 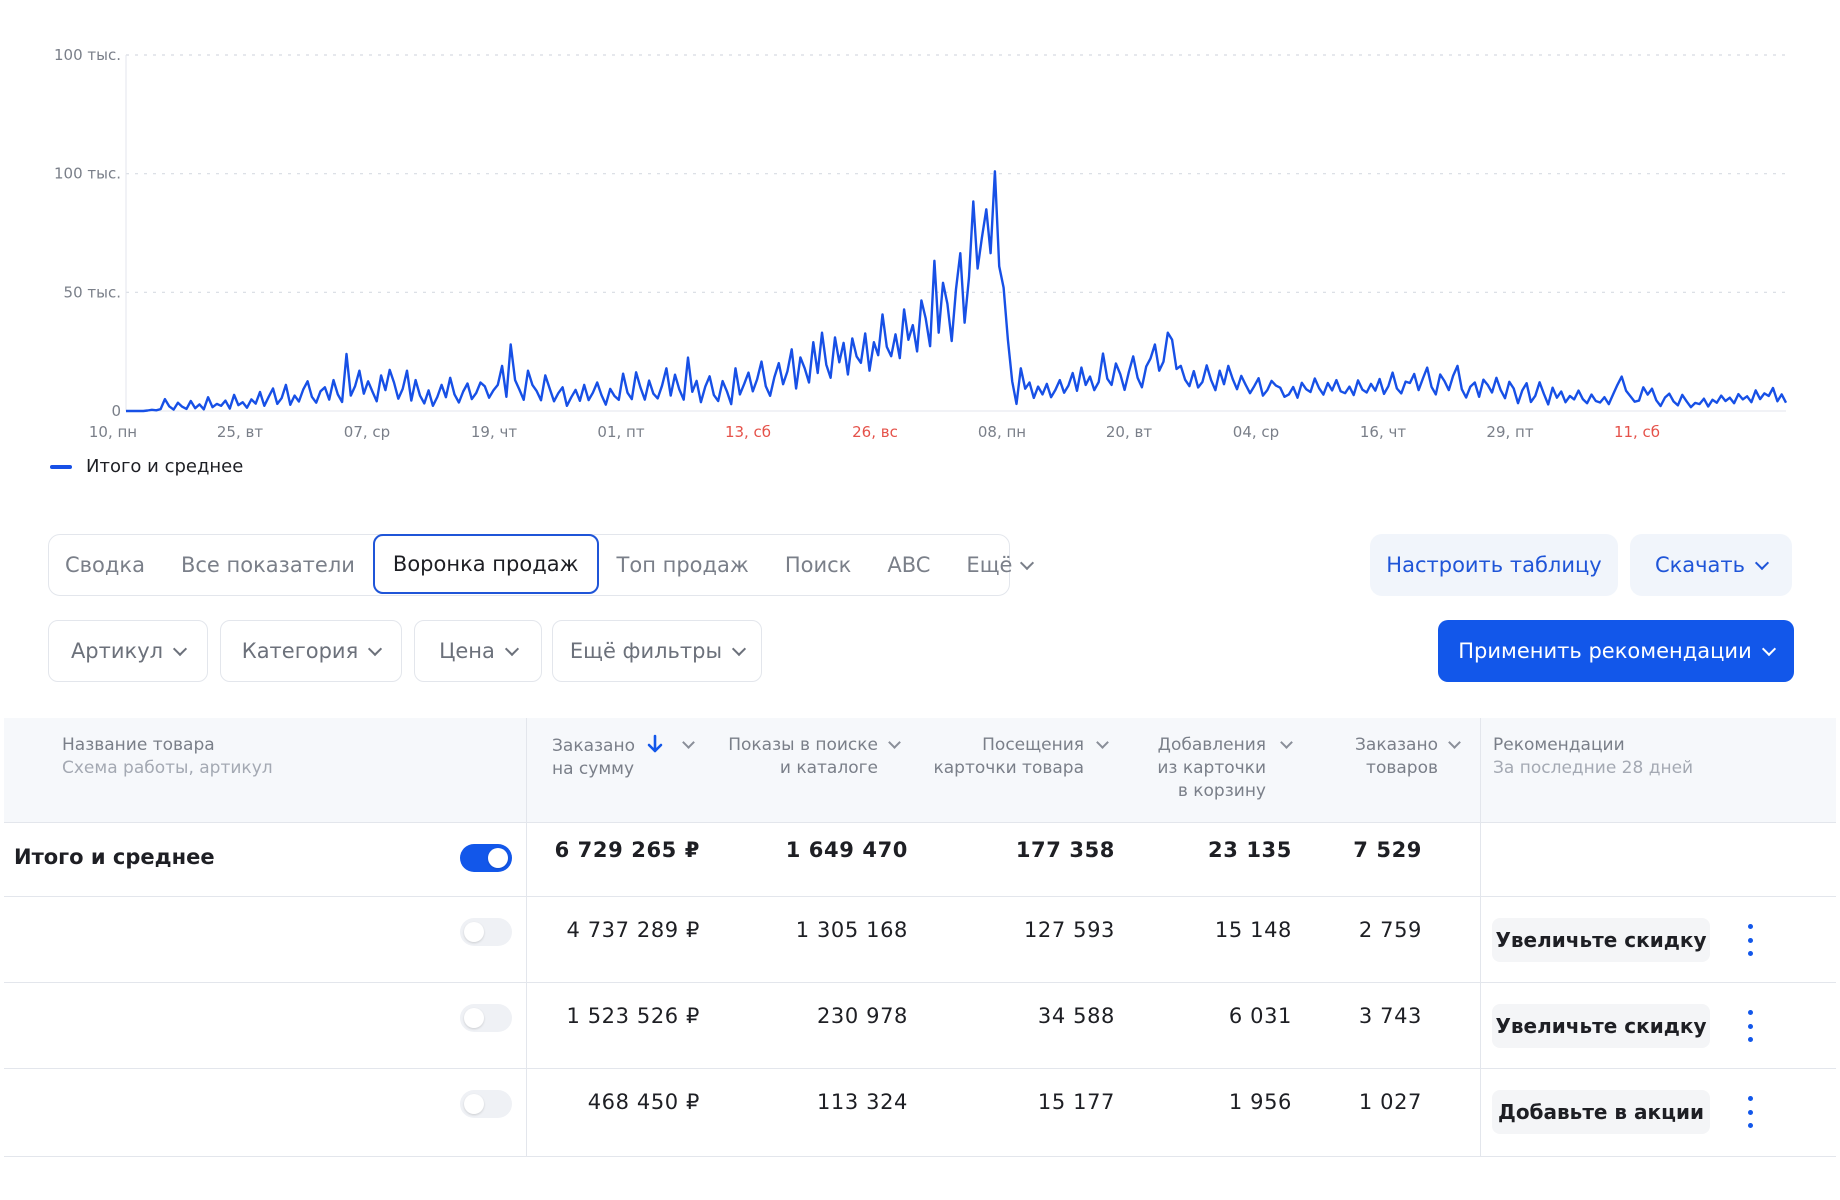 I want to click on header-ordered-sum-line1: Заказано, so click(x=608, y=746).